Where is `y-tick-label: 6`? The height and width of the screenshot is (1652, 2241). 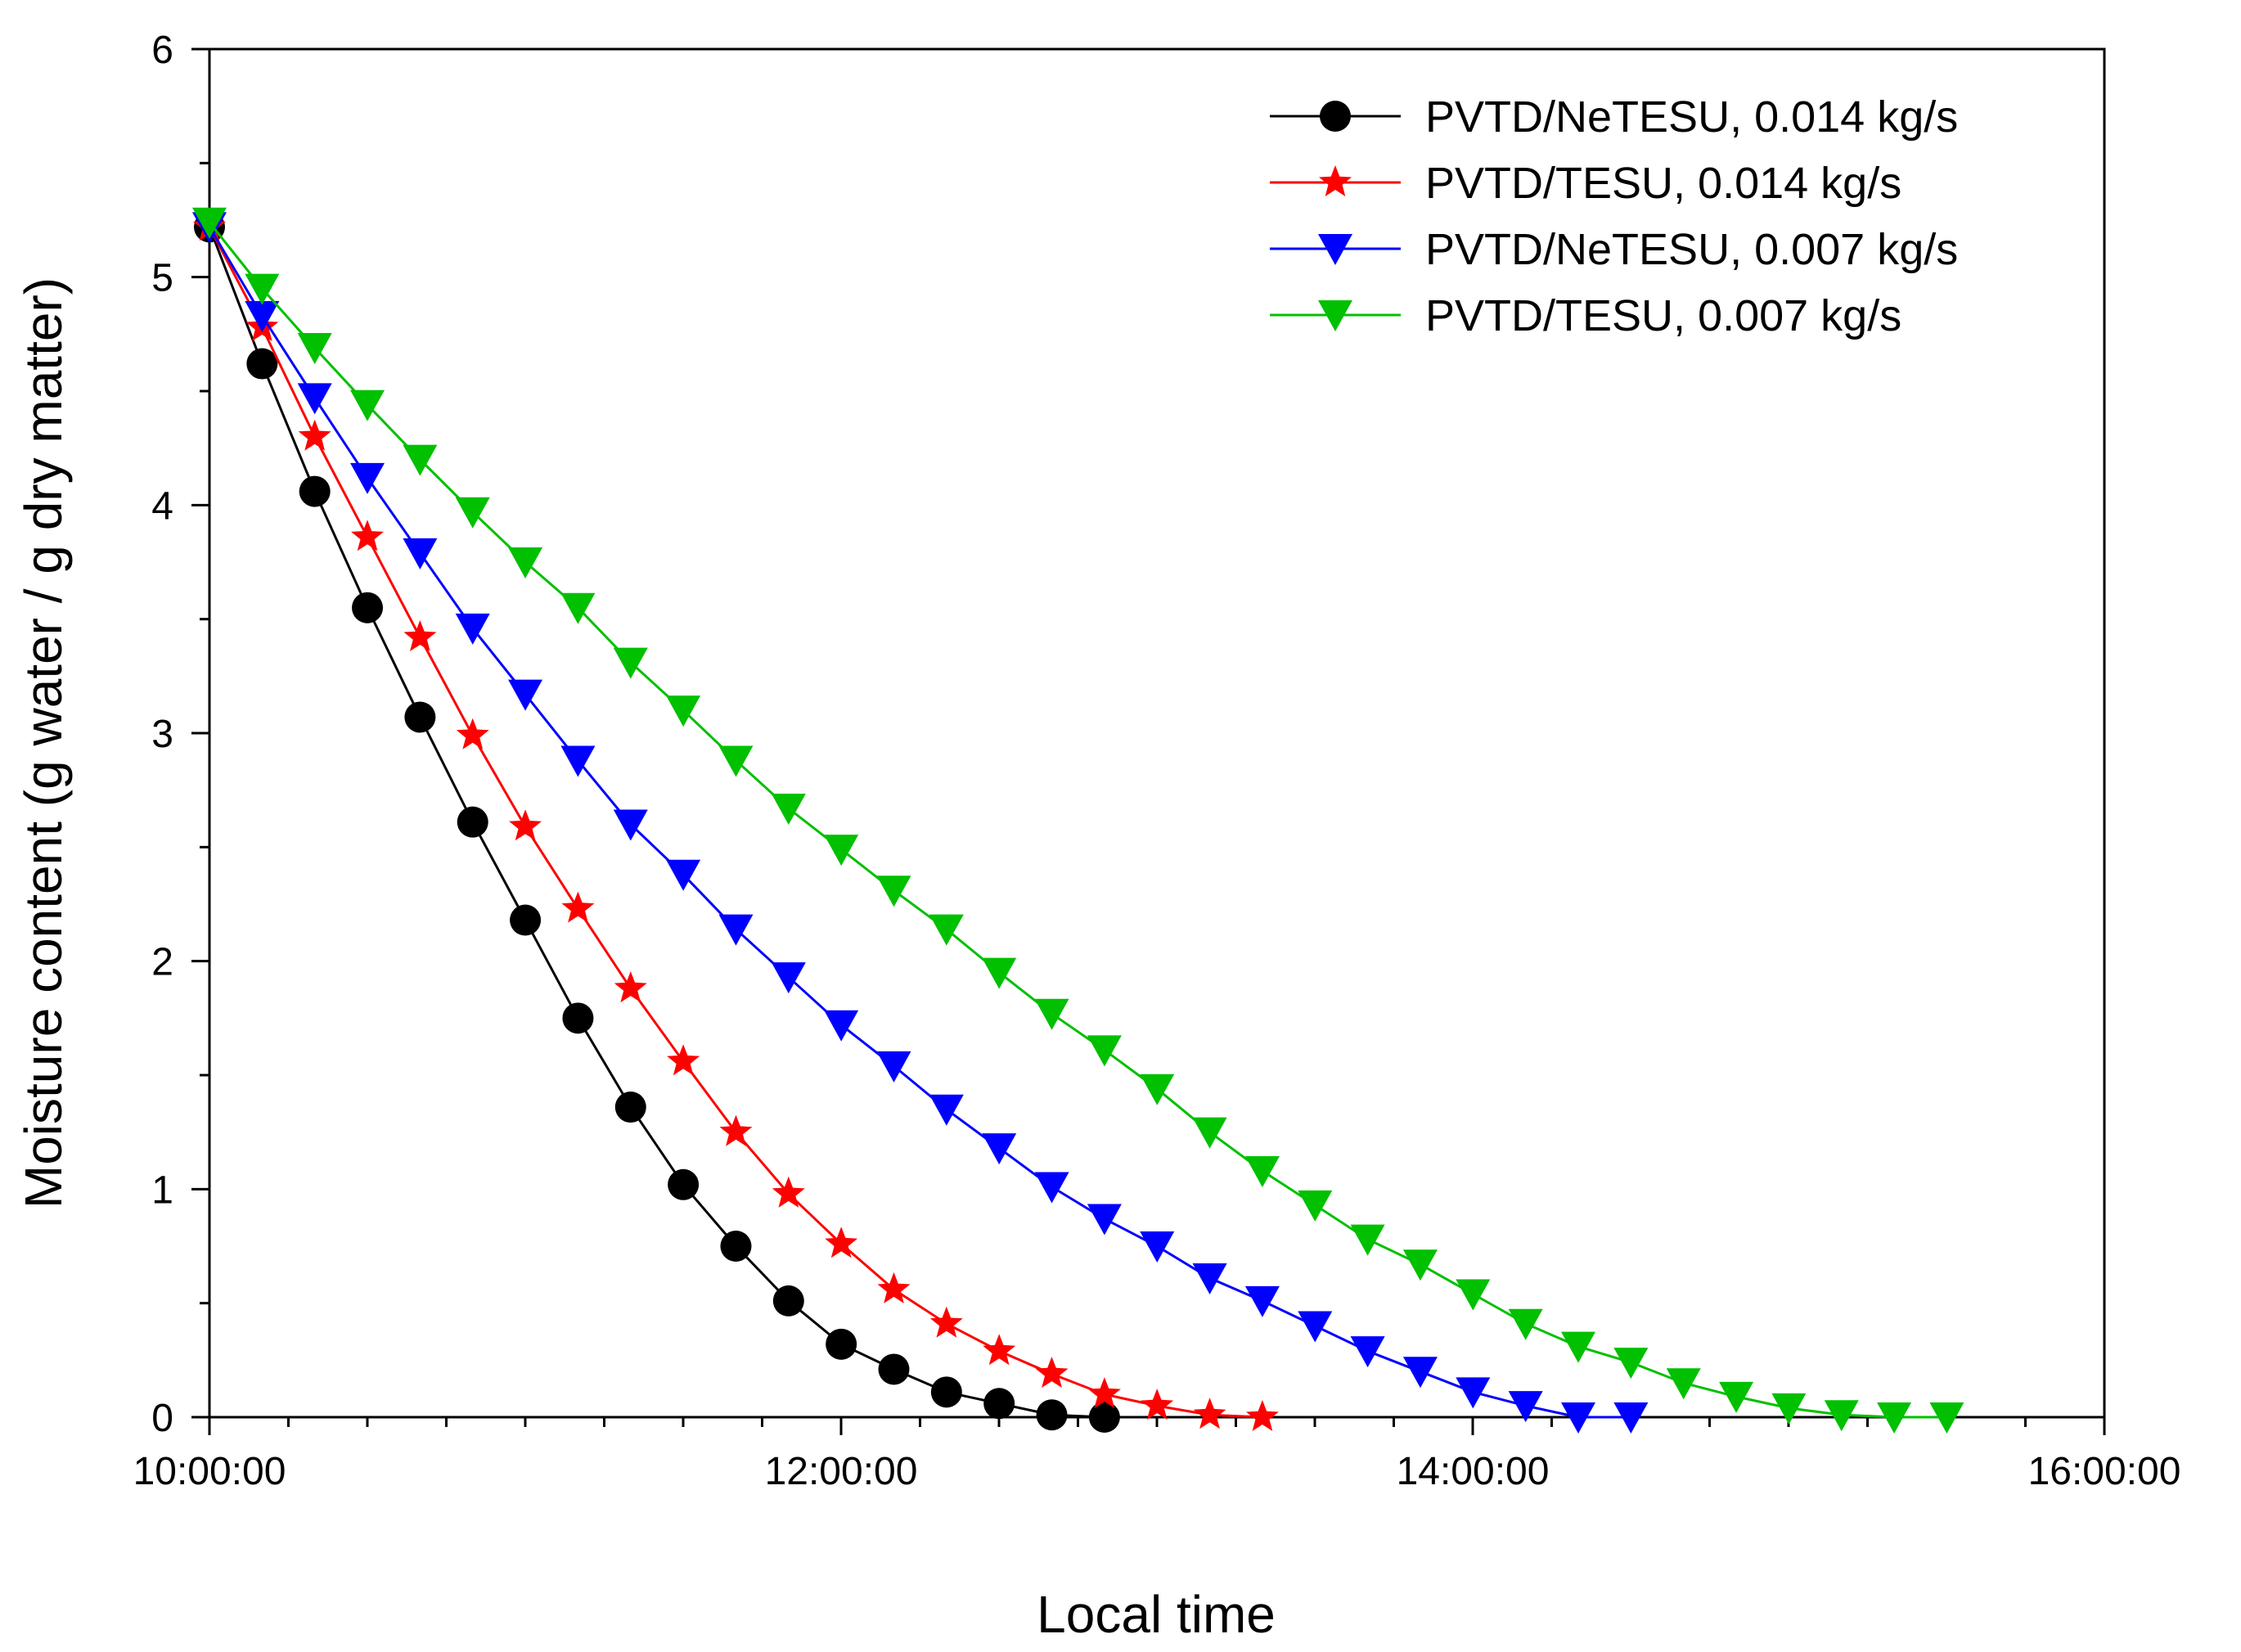
y-tick-label: 6 is located at coordinates (162, 50).